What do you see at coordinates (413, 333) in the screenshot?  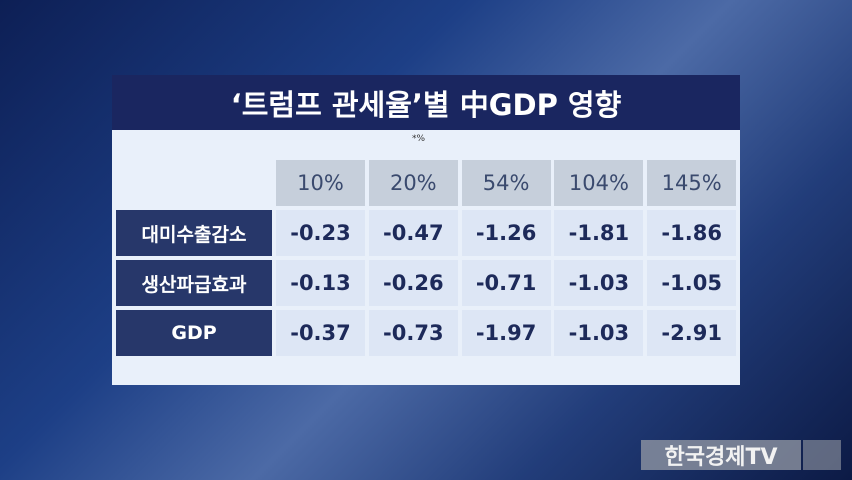 I see `value-cell: -0.73` at bounding box center [413, 333].